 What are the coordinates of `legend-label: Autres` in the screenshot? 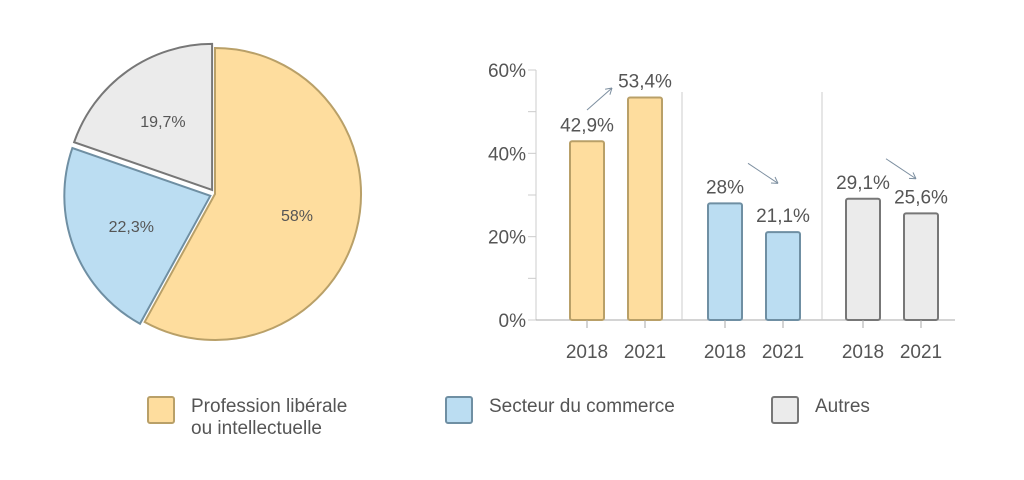 It's located at (842, 406).